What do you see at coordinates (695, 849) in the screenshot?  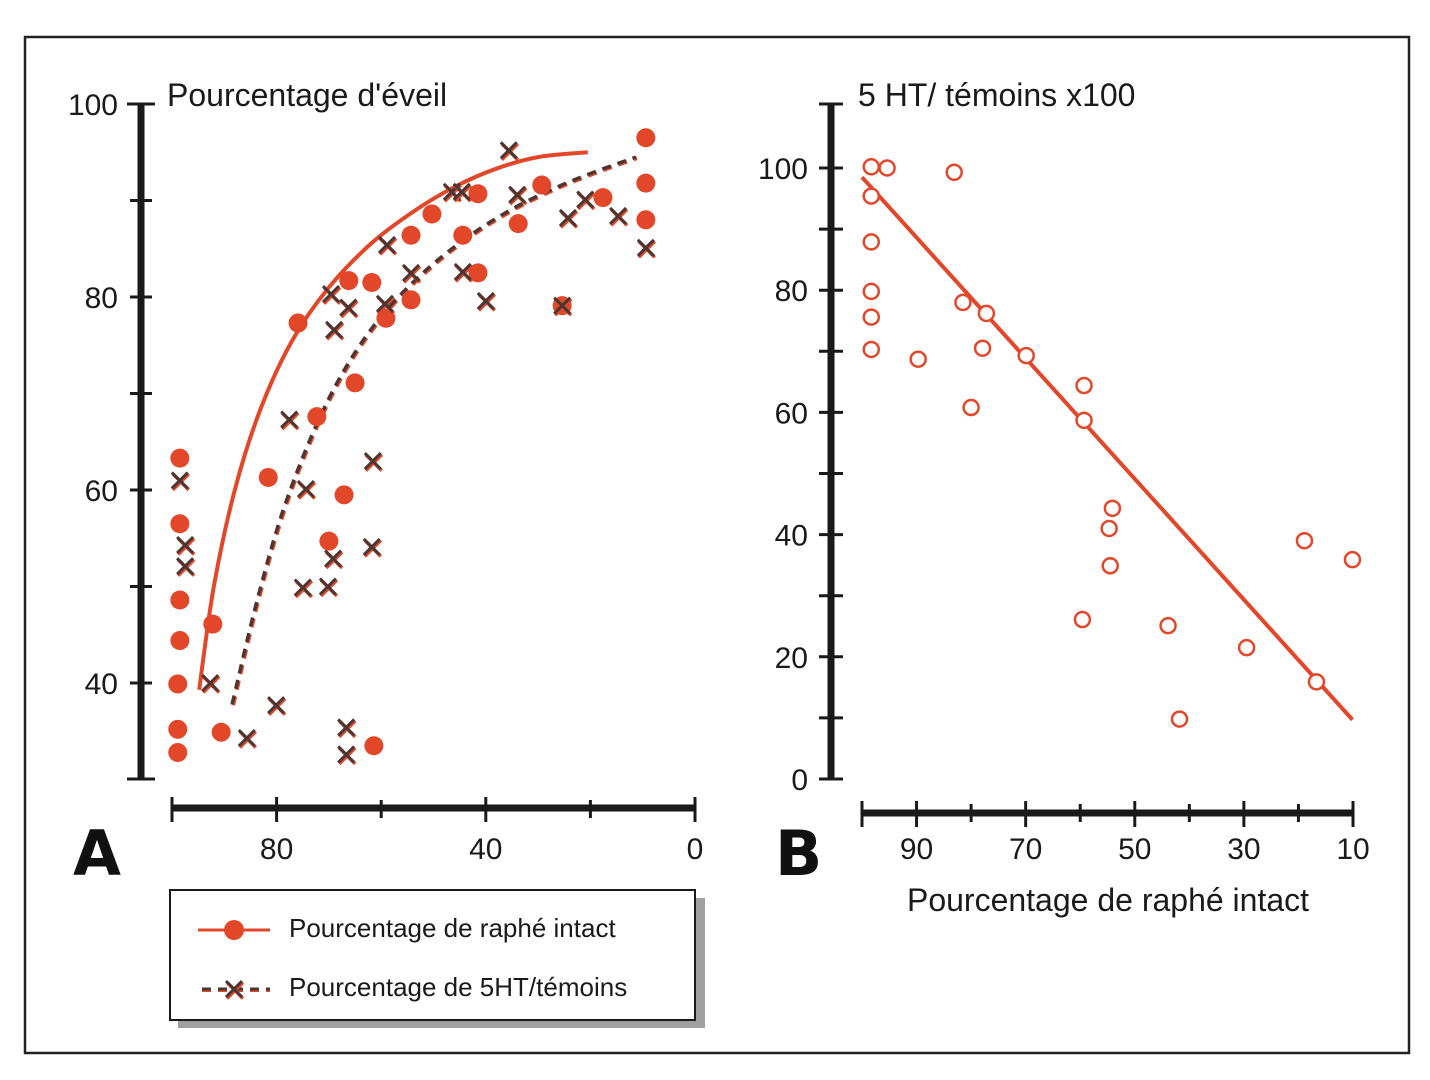 I see `panel-a-x-tick-label: 0` at bounding box center [695, 849].